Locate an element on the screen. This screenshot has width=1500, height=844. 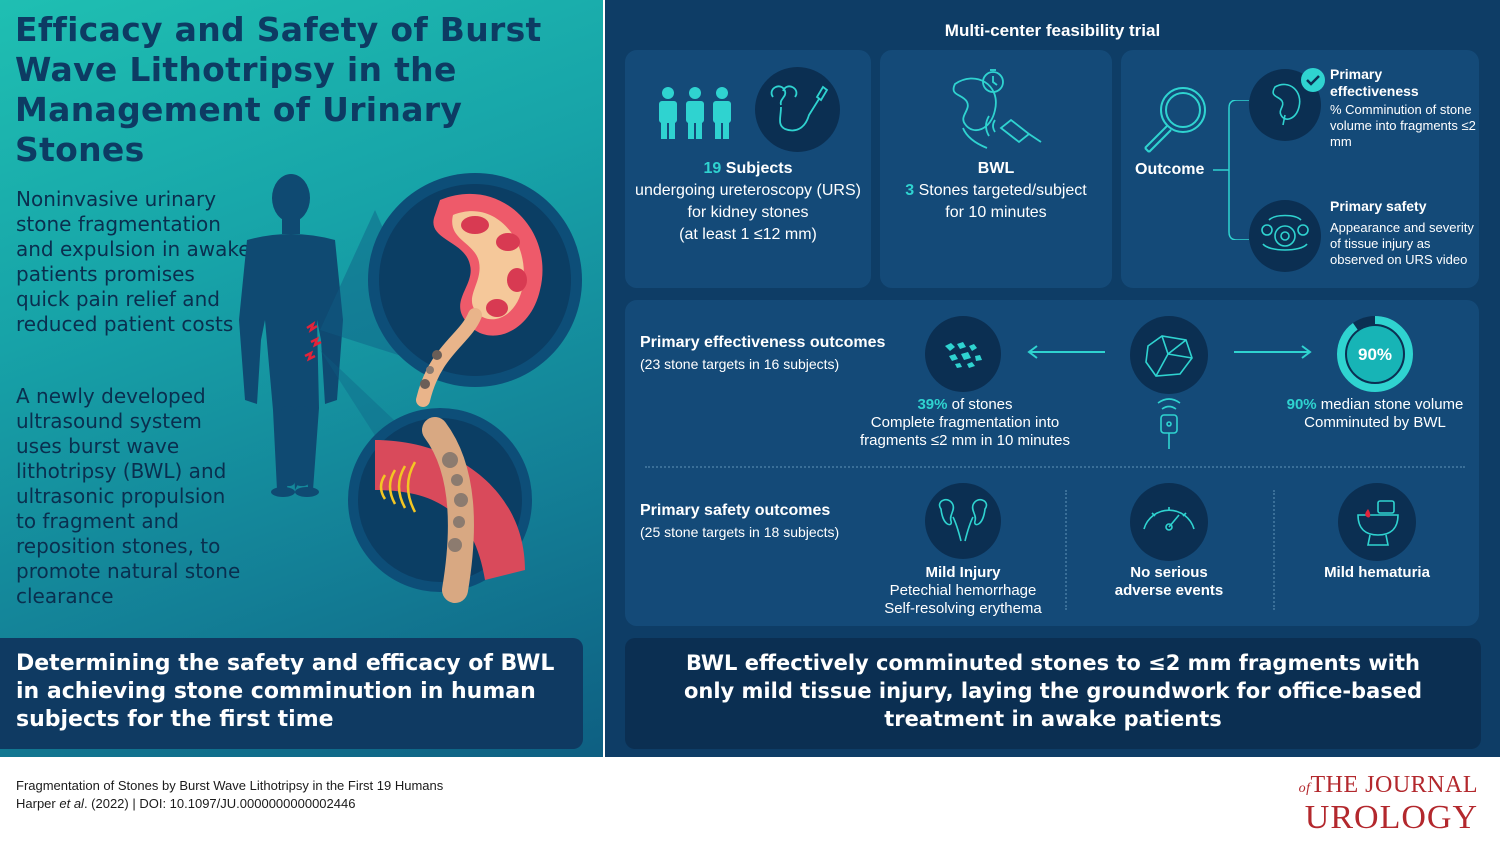
median-volume-donut: 90% is located at coordinates (1375, 354).